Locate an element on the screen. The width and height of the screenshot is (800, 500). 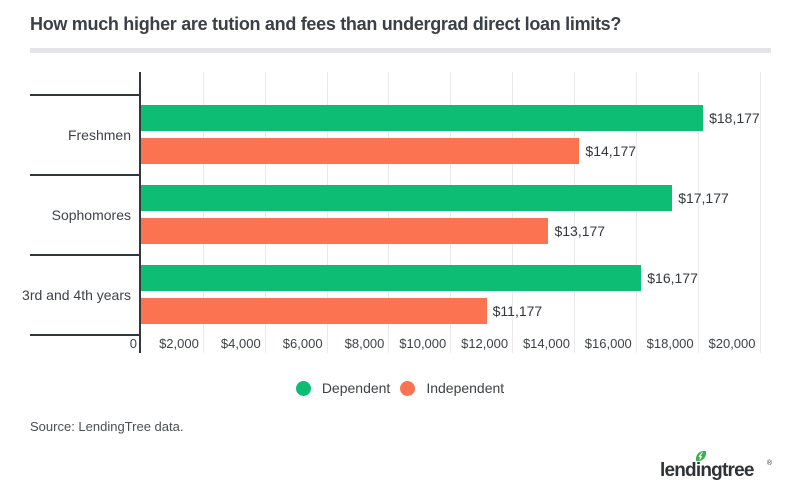
legend-label: Independent is located at coordinates (465, 388).